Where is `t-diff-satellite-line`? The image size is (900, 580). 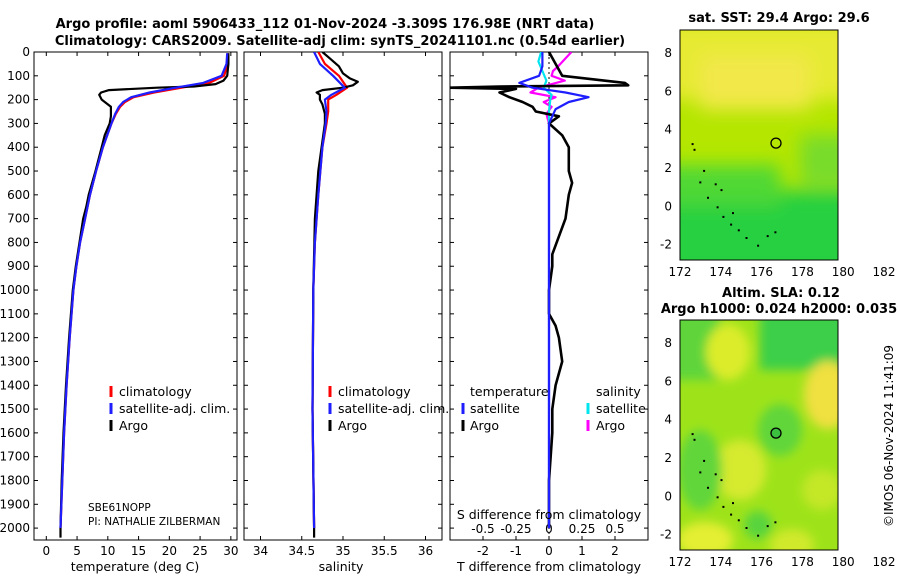 t-diff-satellite-line is located at coordinates (554, 290).